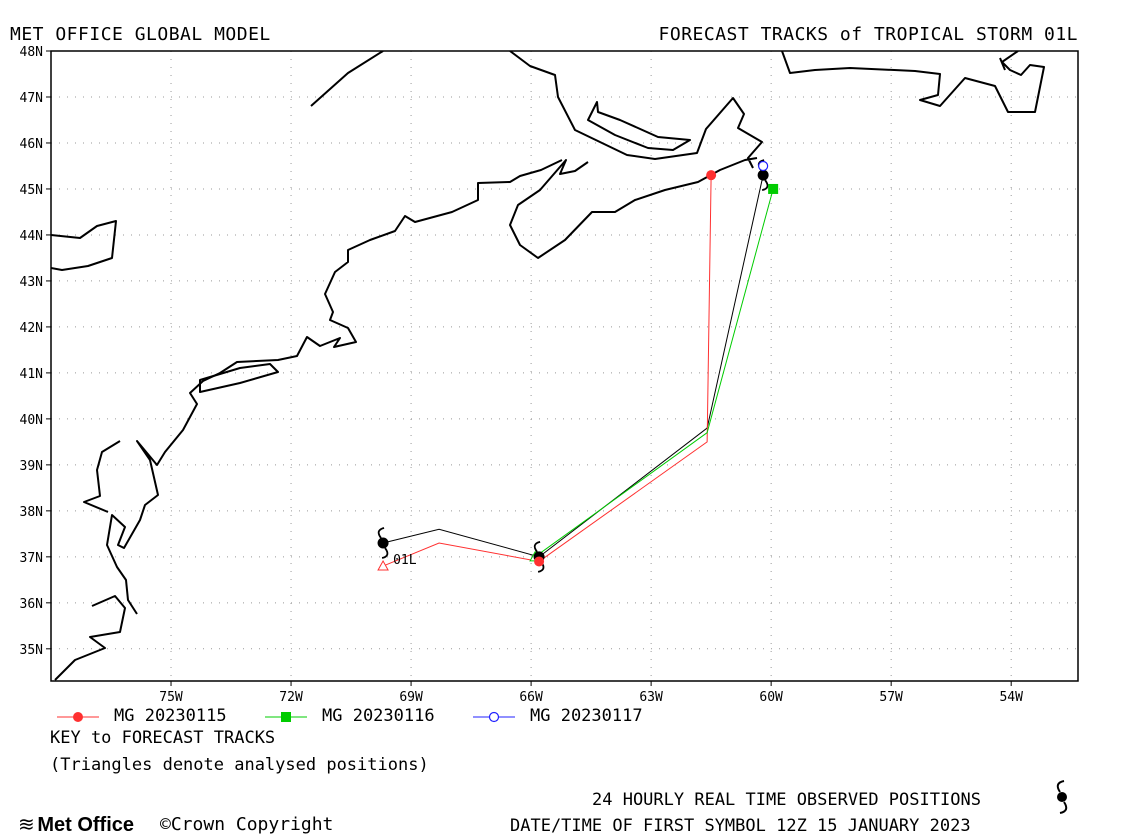 The width and height of the screenshot is (1130, 840). What do you see at coordinates (31, 558) in the screenshot?
I see `lat-tick-label: 37N` at bounding box center [31, 558].